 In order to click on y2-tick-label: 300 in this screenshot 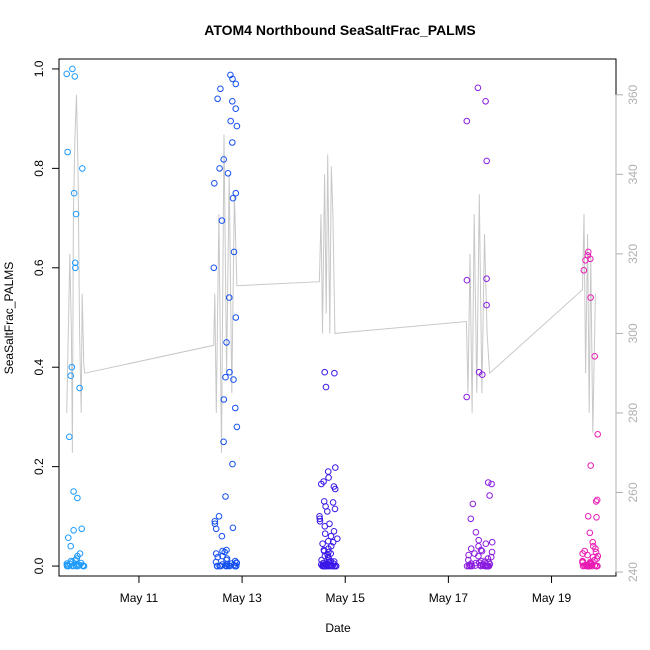, I will do `click(633, 333)`.